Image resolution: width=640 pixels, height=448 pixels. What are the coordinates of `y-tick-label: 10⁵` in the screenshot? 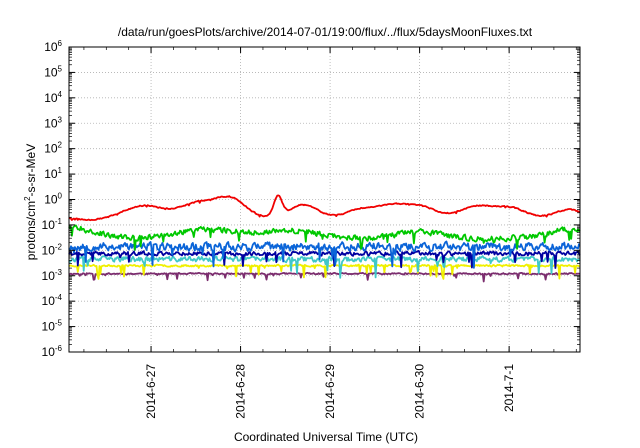 It's located at (53, 71).